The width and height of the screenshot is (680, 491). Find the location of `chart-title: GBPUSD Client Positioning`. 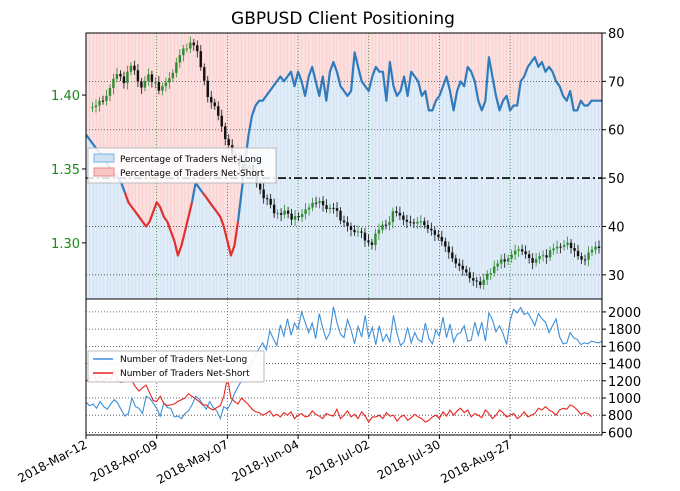

chart-title: GBPUSD Client Positioning is located at coordinates (343, 19).